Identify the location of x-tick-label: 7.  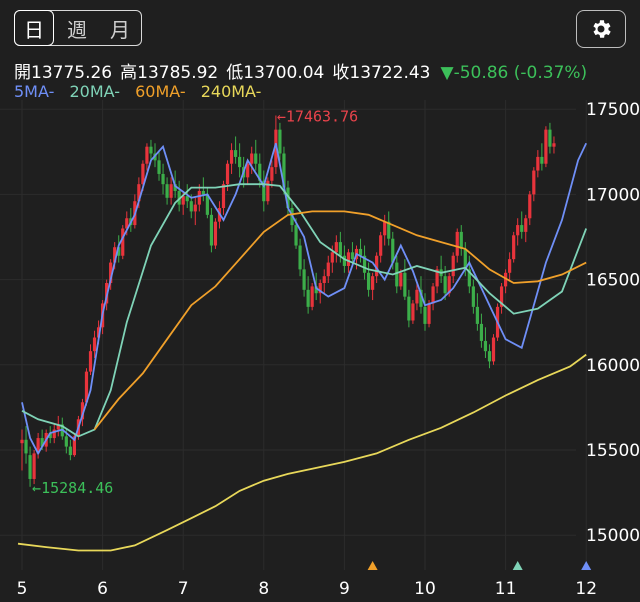
(183, 589).